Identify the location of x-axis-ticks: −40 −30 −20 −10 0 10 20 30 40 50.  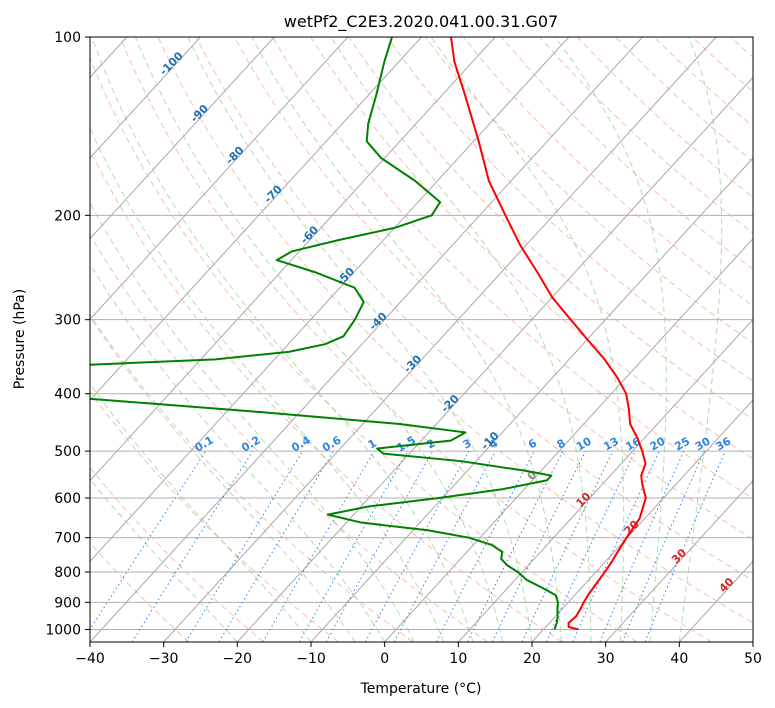
(418, 654).